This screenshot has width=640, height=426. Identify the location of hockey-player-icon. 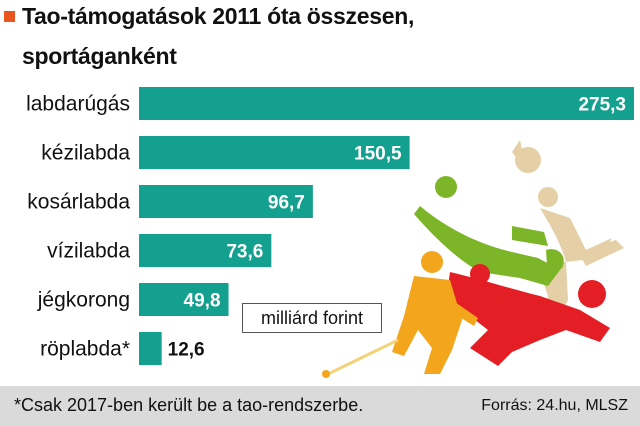
(435, 312).